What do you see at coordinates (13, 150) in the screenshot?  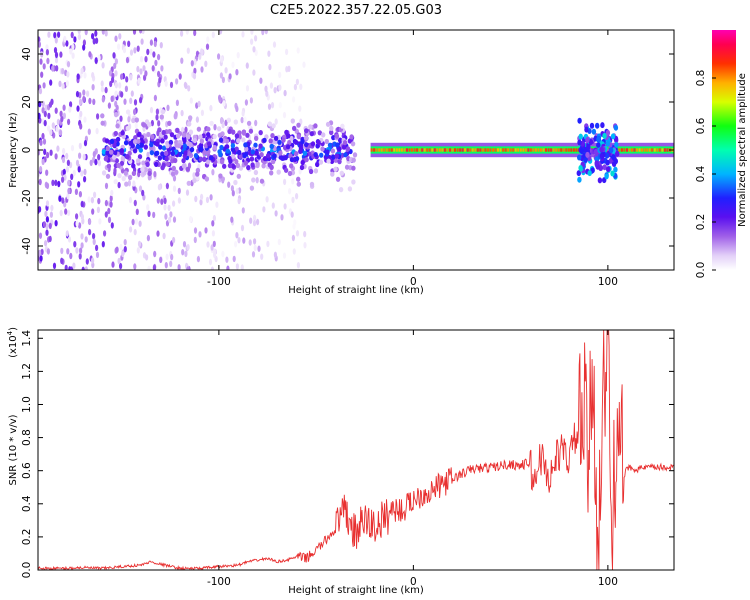 I see `spectrogram-y-axis-label: Frequency (Hz)` at bounding box center [13, 150].